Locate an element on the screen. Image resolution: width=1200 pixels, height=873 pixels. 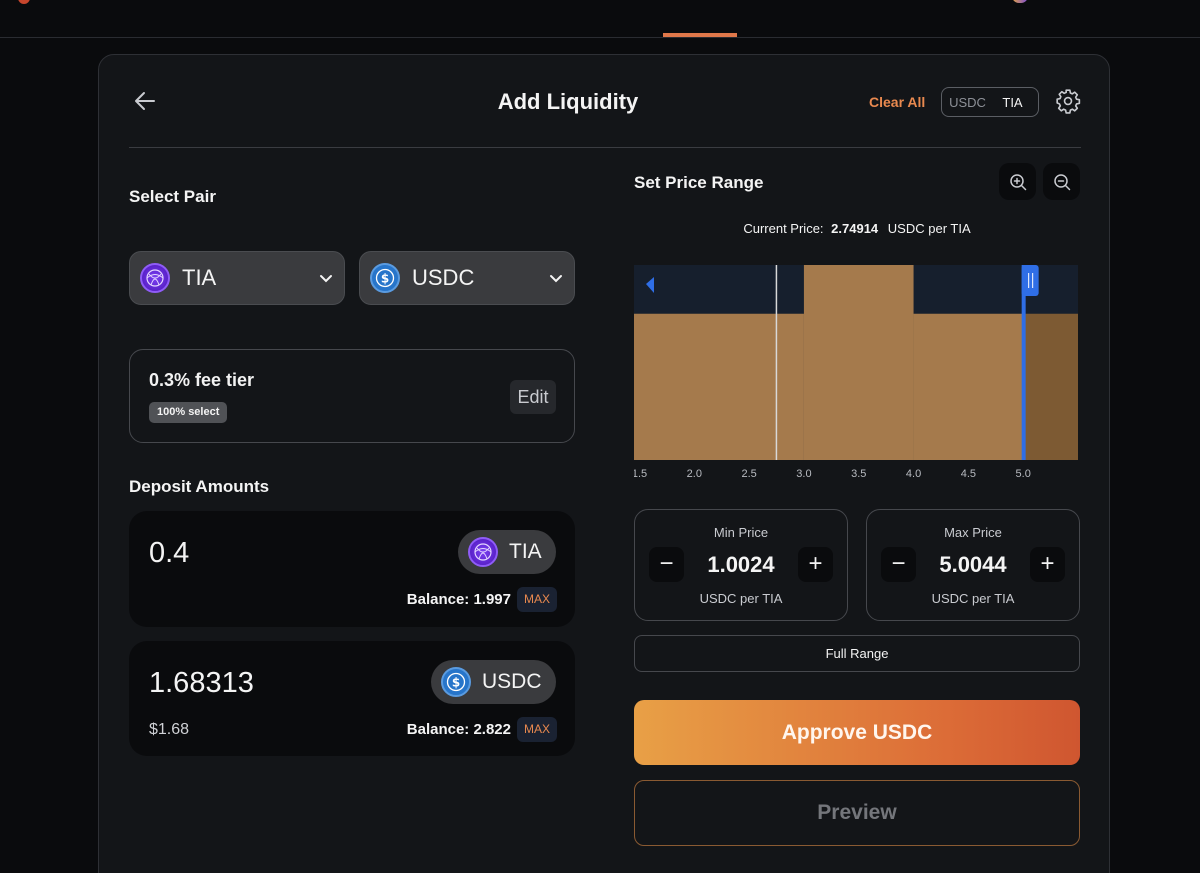
liquidity-chart-svg: 1.5 2.0 2.5 3.0 3.5 4.0 4.5 5.0 is located at coordinates (855, 372).